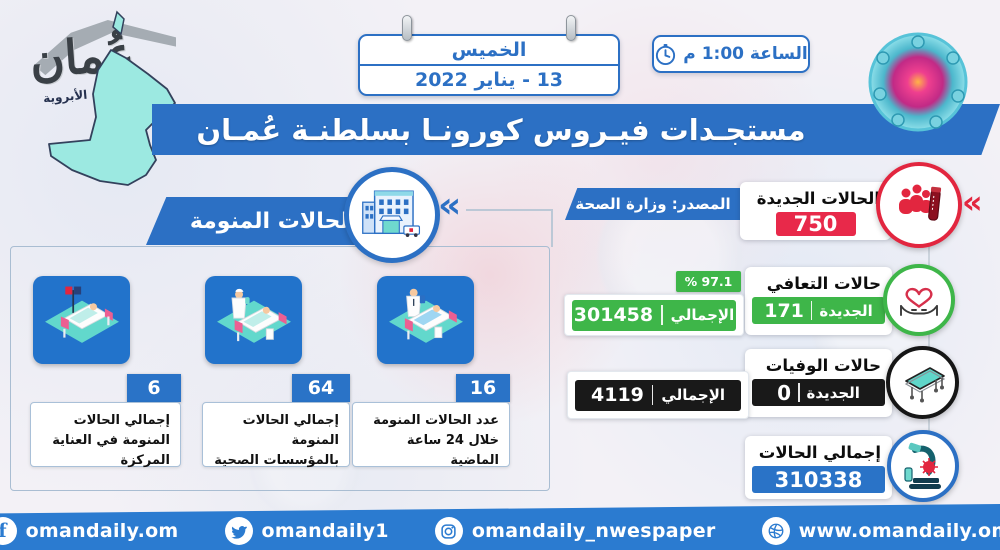  I want to click on instagram-handle: omandaily_nwespaper, so click(593, 531).